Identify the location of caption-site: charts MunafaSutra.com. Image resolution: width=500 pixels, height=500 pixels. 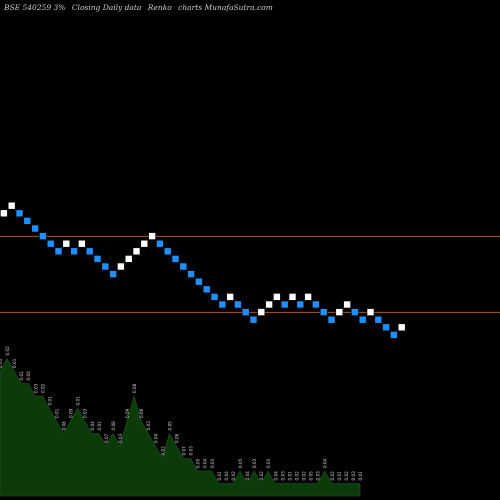
(225, 7).